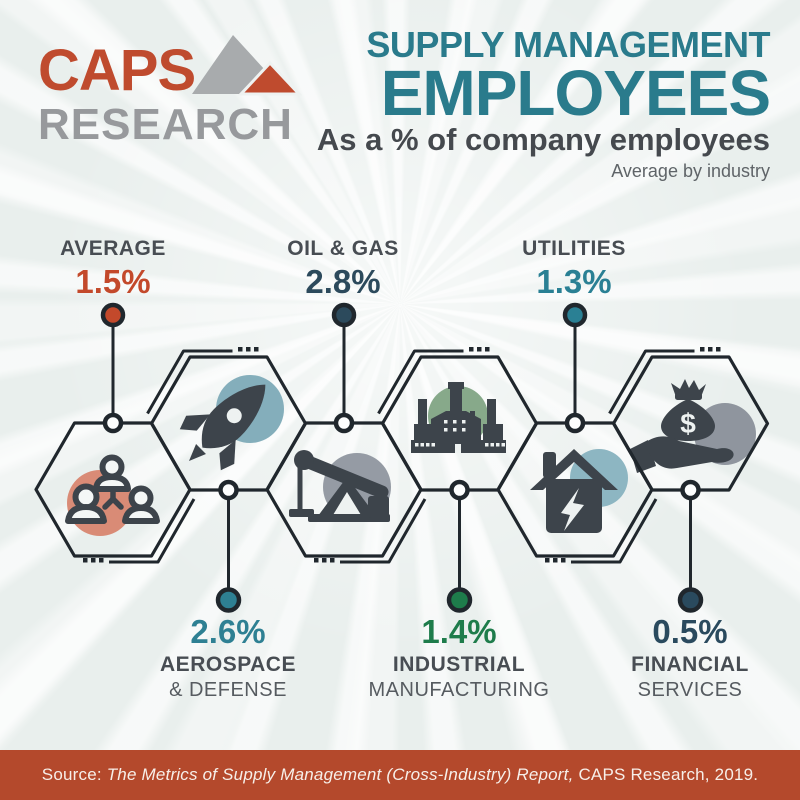 This screenshot has width=800, height=800. Describe the element at coordinates (343, 281) in the screenshot. I see `industry-value: 2.8%` at that location.